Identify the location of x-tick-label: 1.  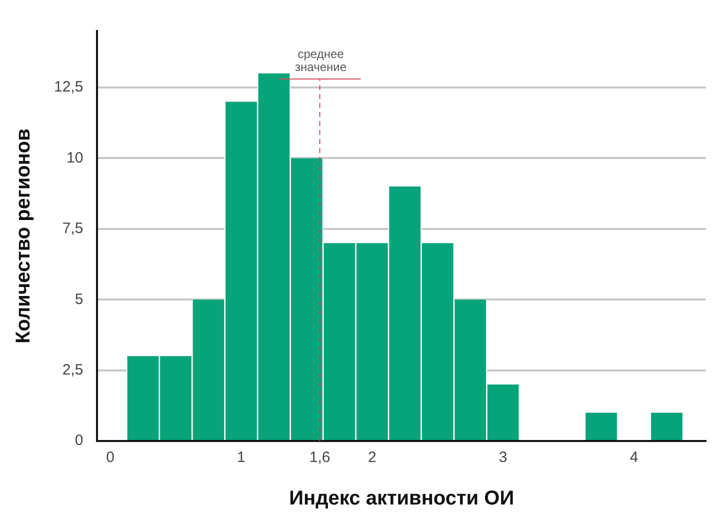
(241, 457).